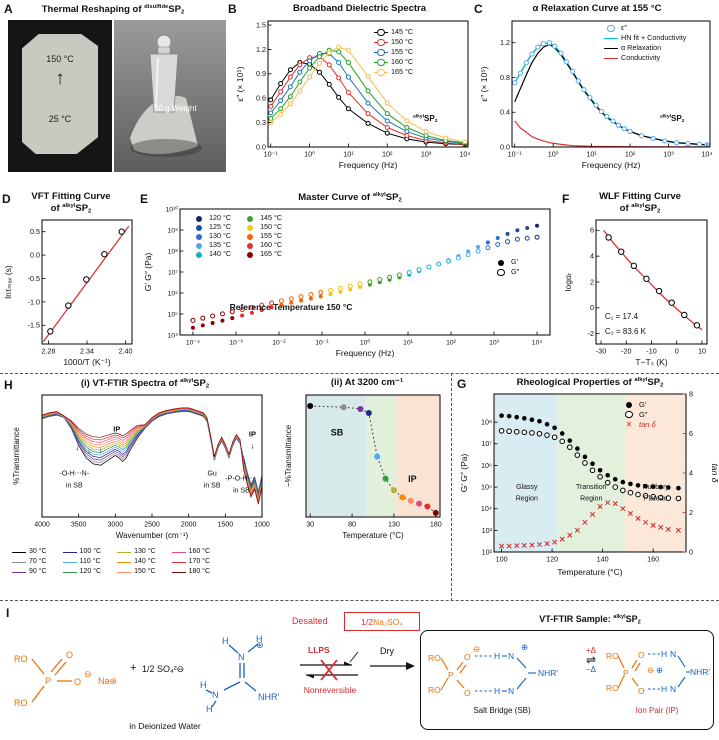  Describe the element at coordinates (590, 670) in the screenshot. I see `minus-delta-label: −Δ` at that location.